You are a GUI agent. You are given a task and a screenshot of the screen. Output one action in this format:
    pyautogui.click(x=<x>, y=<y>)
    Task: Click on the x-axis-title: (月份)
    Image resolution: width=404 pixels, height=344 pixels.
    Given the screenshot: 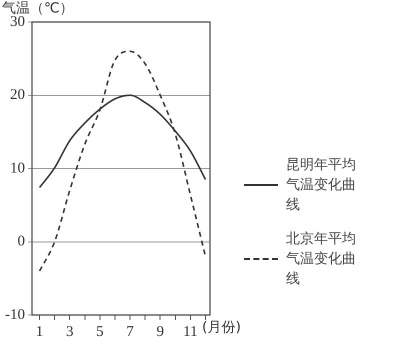 What is the action you would take?
    pyautogui.click(x=221, y=328)
    